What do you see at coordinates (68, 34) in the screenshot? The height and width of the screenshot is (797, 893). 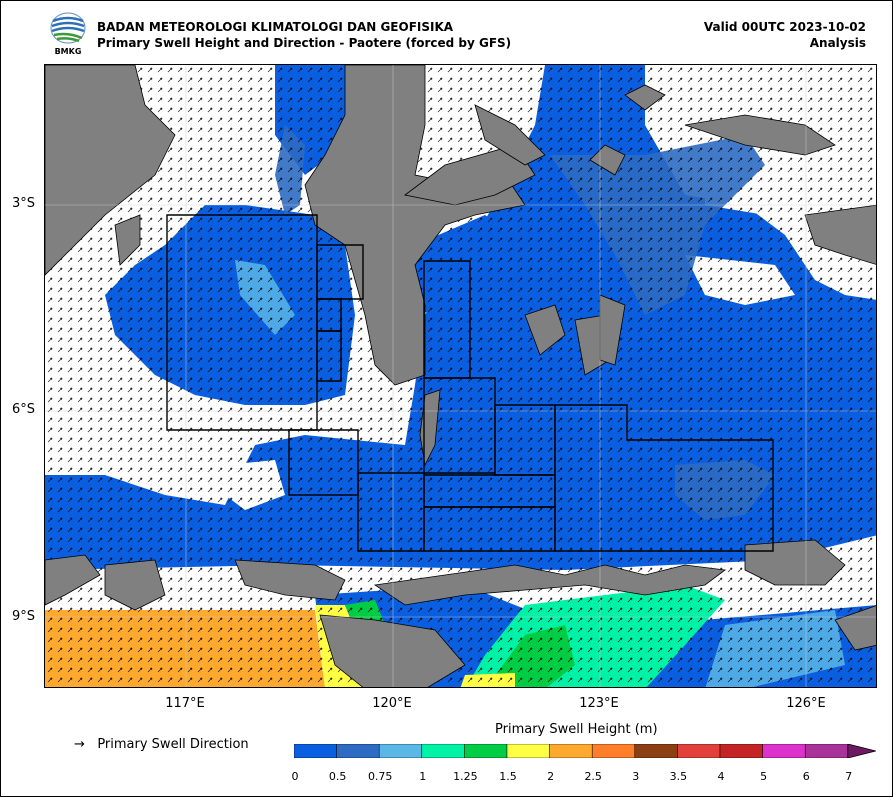 I see `bmkg-logo-icon: BMKG` at bounding box center [68, 34].